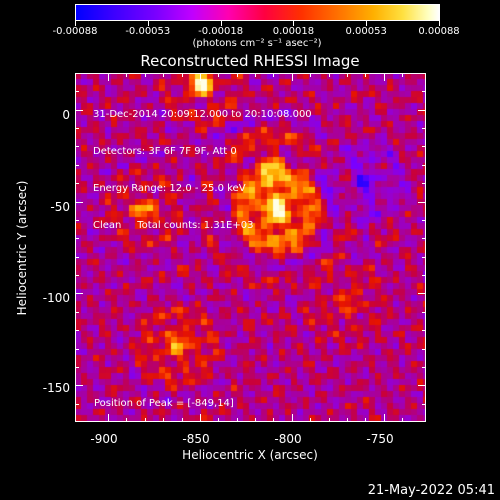 This screenshot has height=500, width=500. Describe the element at coordinates (288, 439) in the screenshot. I see `x-tick-label: -800` at that location.